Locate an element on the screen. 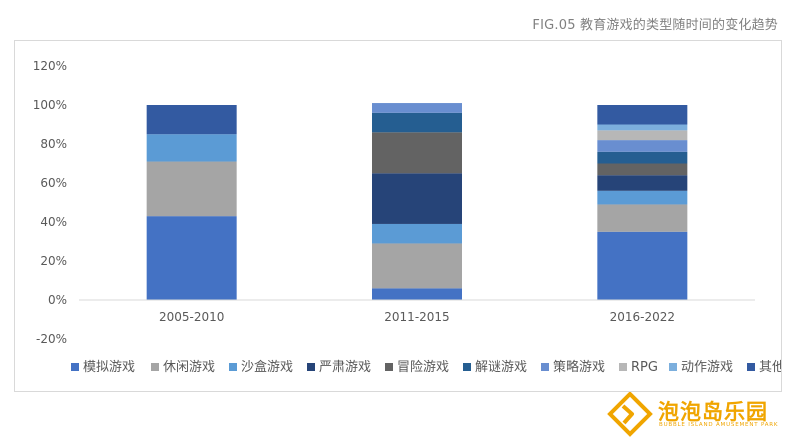 The width and height of the screenshot is (800, 441). legend-label: 其他 is located at coordinates (770, 367).